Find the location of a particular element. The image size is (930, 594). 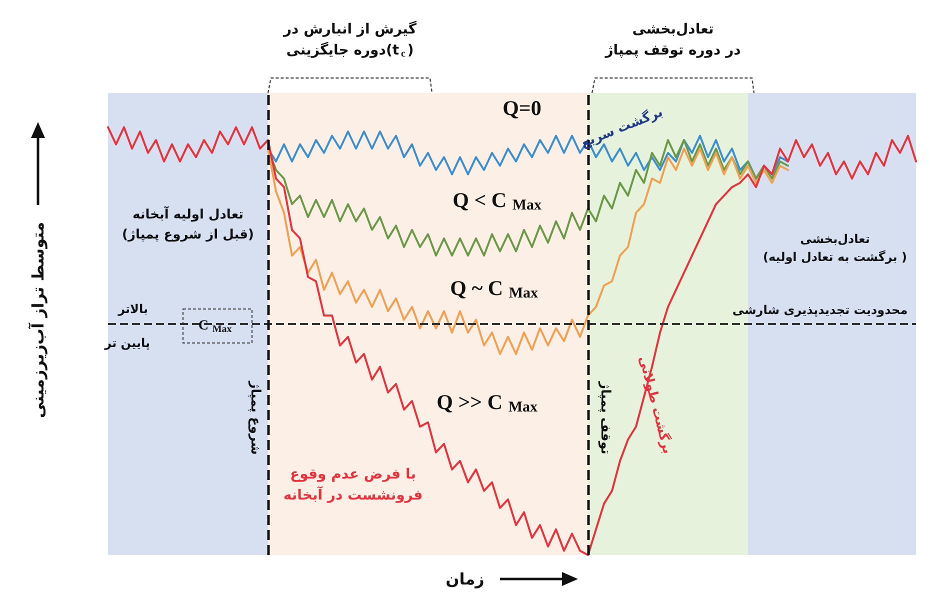

text: تعادل‌بخشی در دوره توقف پمپاژ is located at coordinates (672, 40).